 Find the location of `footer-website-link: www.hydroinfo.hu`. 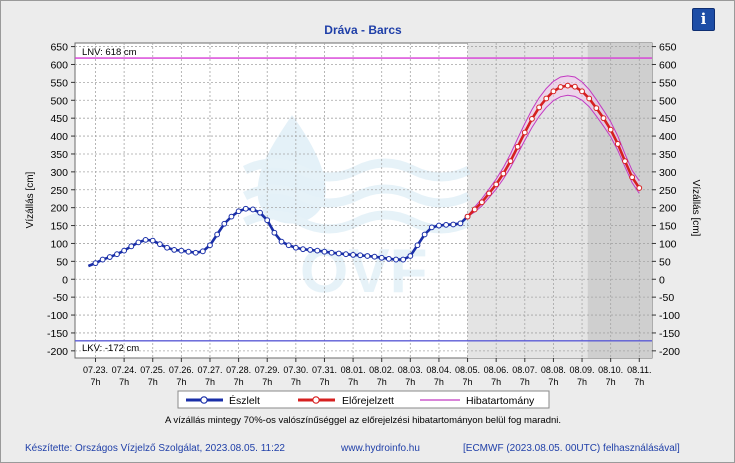

footer-website-link: www.hydroinfo.hu is located at coordinates (380, 448).